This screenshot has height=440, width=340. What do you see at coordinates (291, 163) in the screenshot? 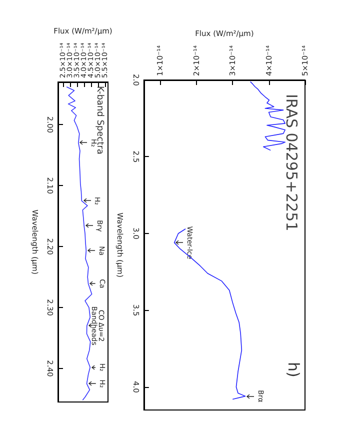
I see `text: IRAS 04295+2251` at bounding box center [291, 163].